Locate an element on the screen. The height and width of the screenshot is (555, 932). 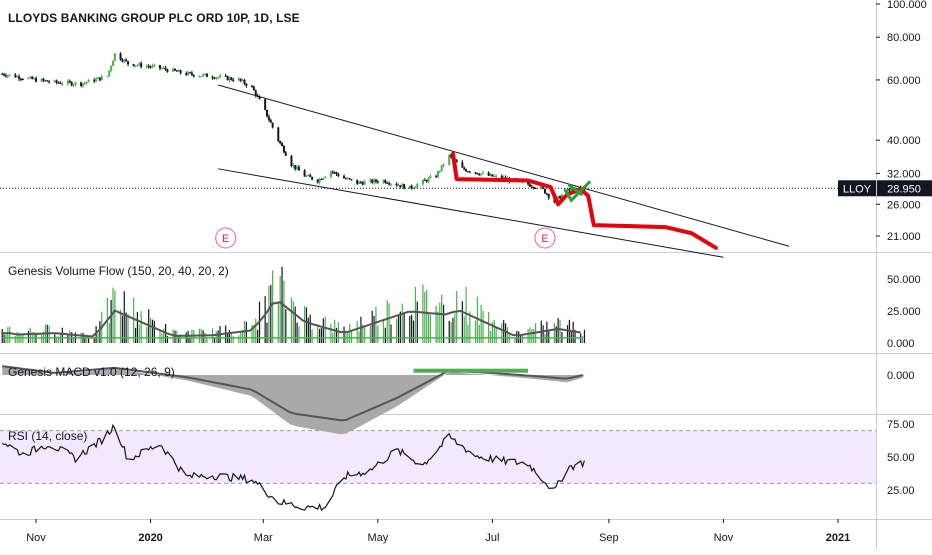
volume-tick-label: 0.000 is located at coordinates (901, 344).